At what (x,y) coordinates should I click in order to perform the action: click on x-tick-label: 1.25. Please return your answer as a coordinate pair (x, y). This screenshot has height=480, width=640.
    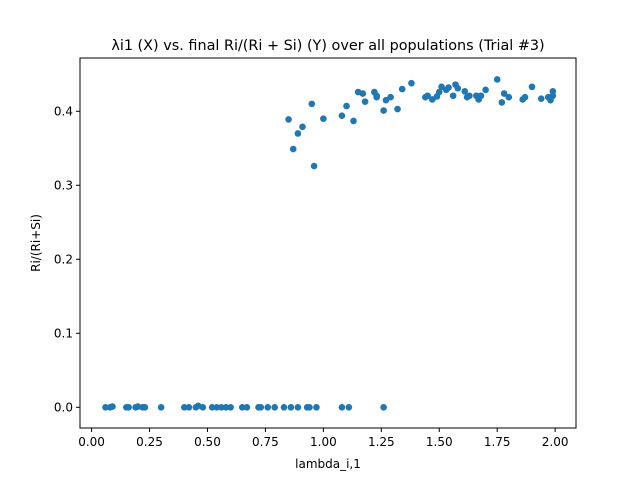
    Looking at the image, I should click on (381, 442).